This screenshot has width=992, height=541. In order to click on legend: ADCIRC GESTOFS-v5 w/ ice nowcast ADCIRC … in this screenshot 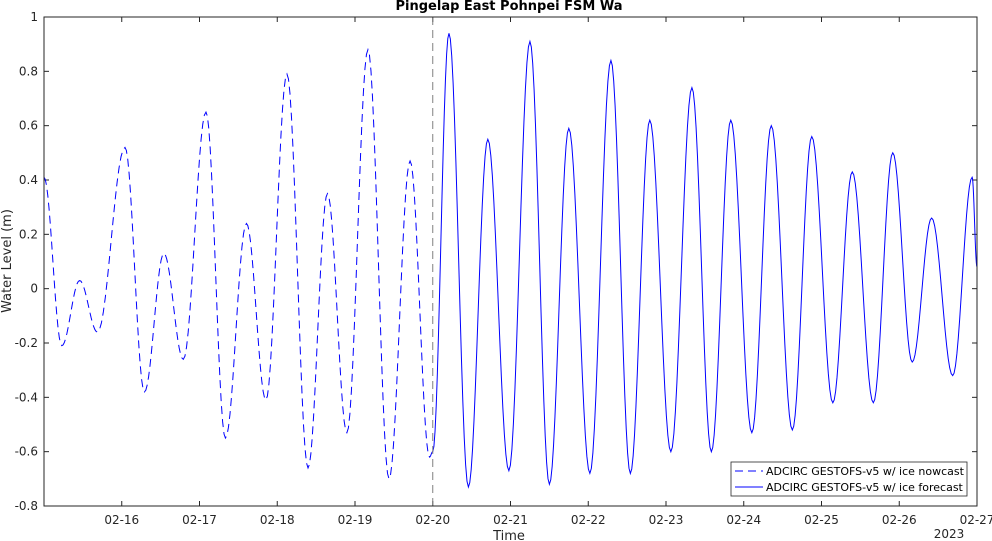, I will do `click(849, 479)`.